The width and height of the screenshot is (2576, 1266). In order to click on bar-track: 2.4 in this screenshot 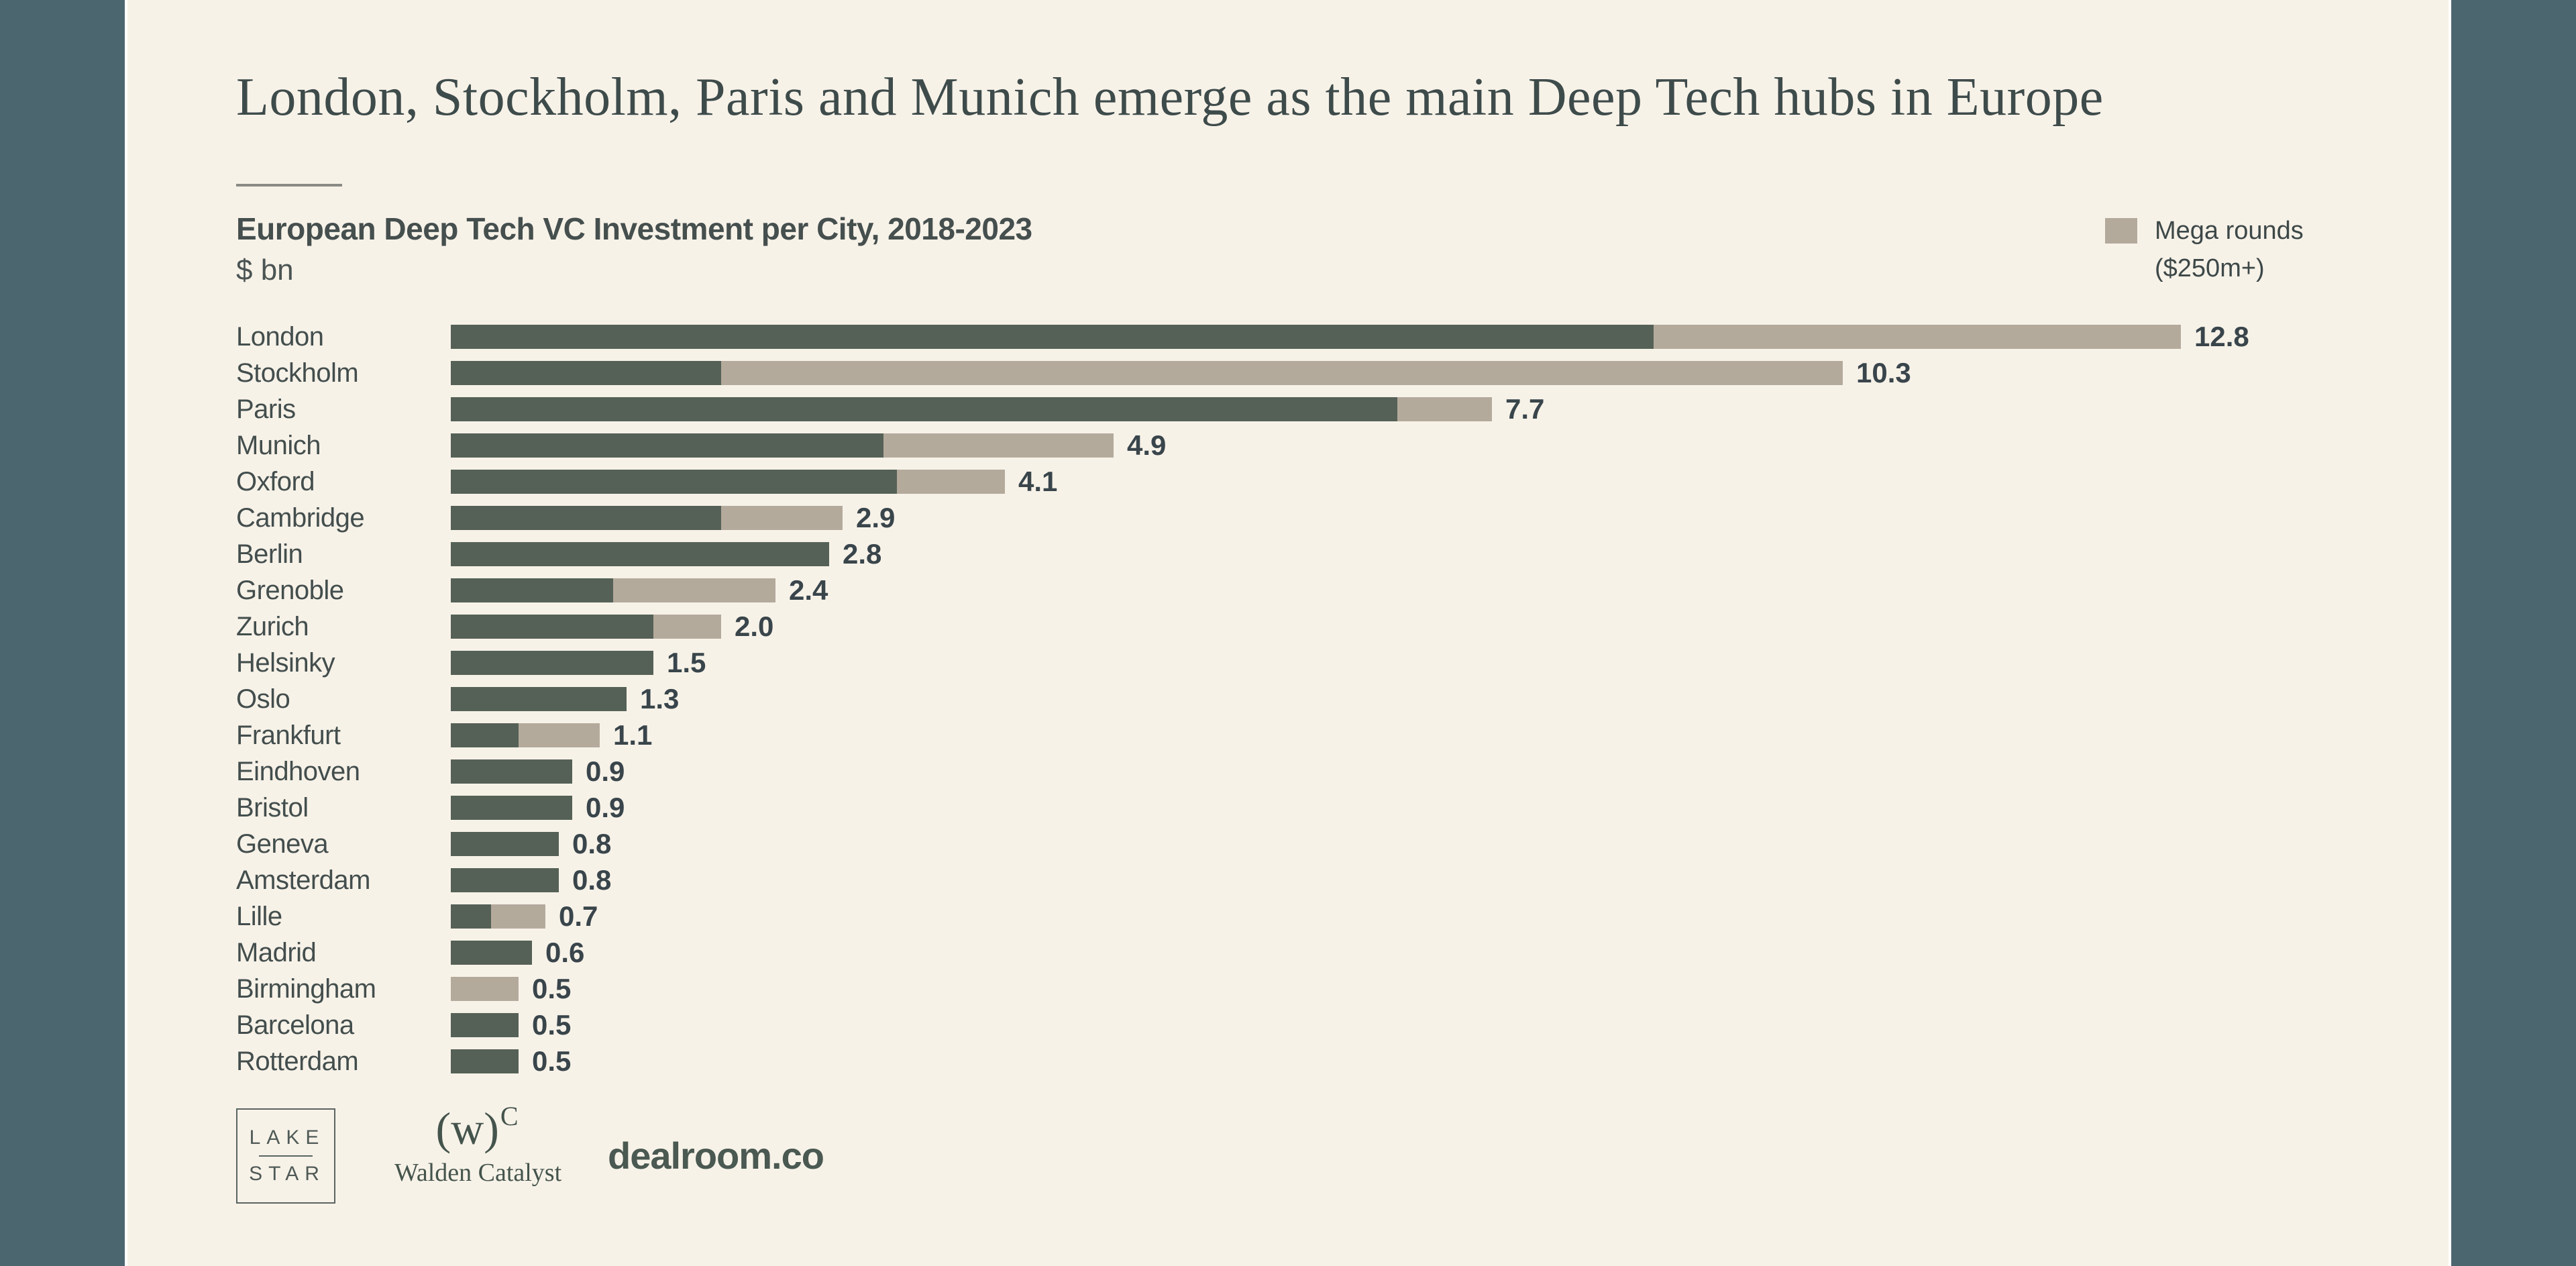, I will do `click(639, 590)`.